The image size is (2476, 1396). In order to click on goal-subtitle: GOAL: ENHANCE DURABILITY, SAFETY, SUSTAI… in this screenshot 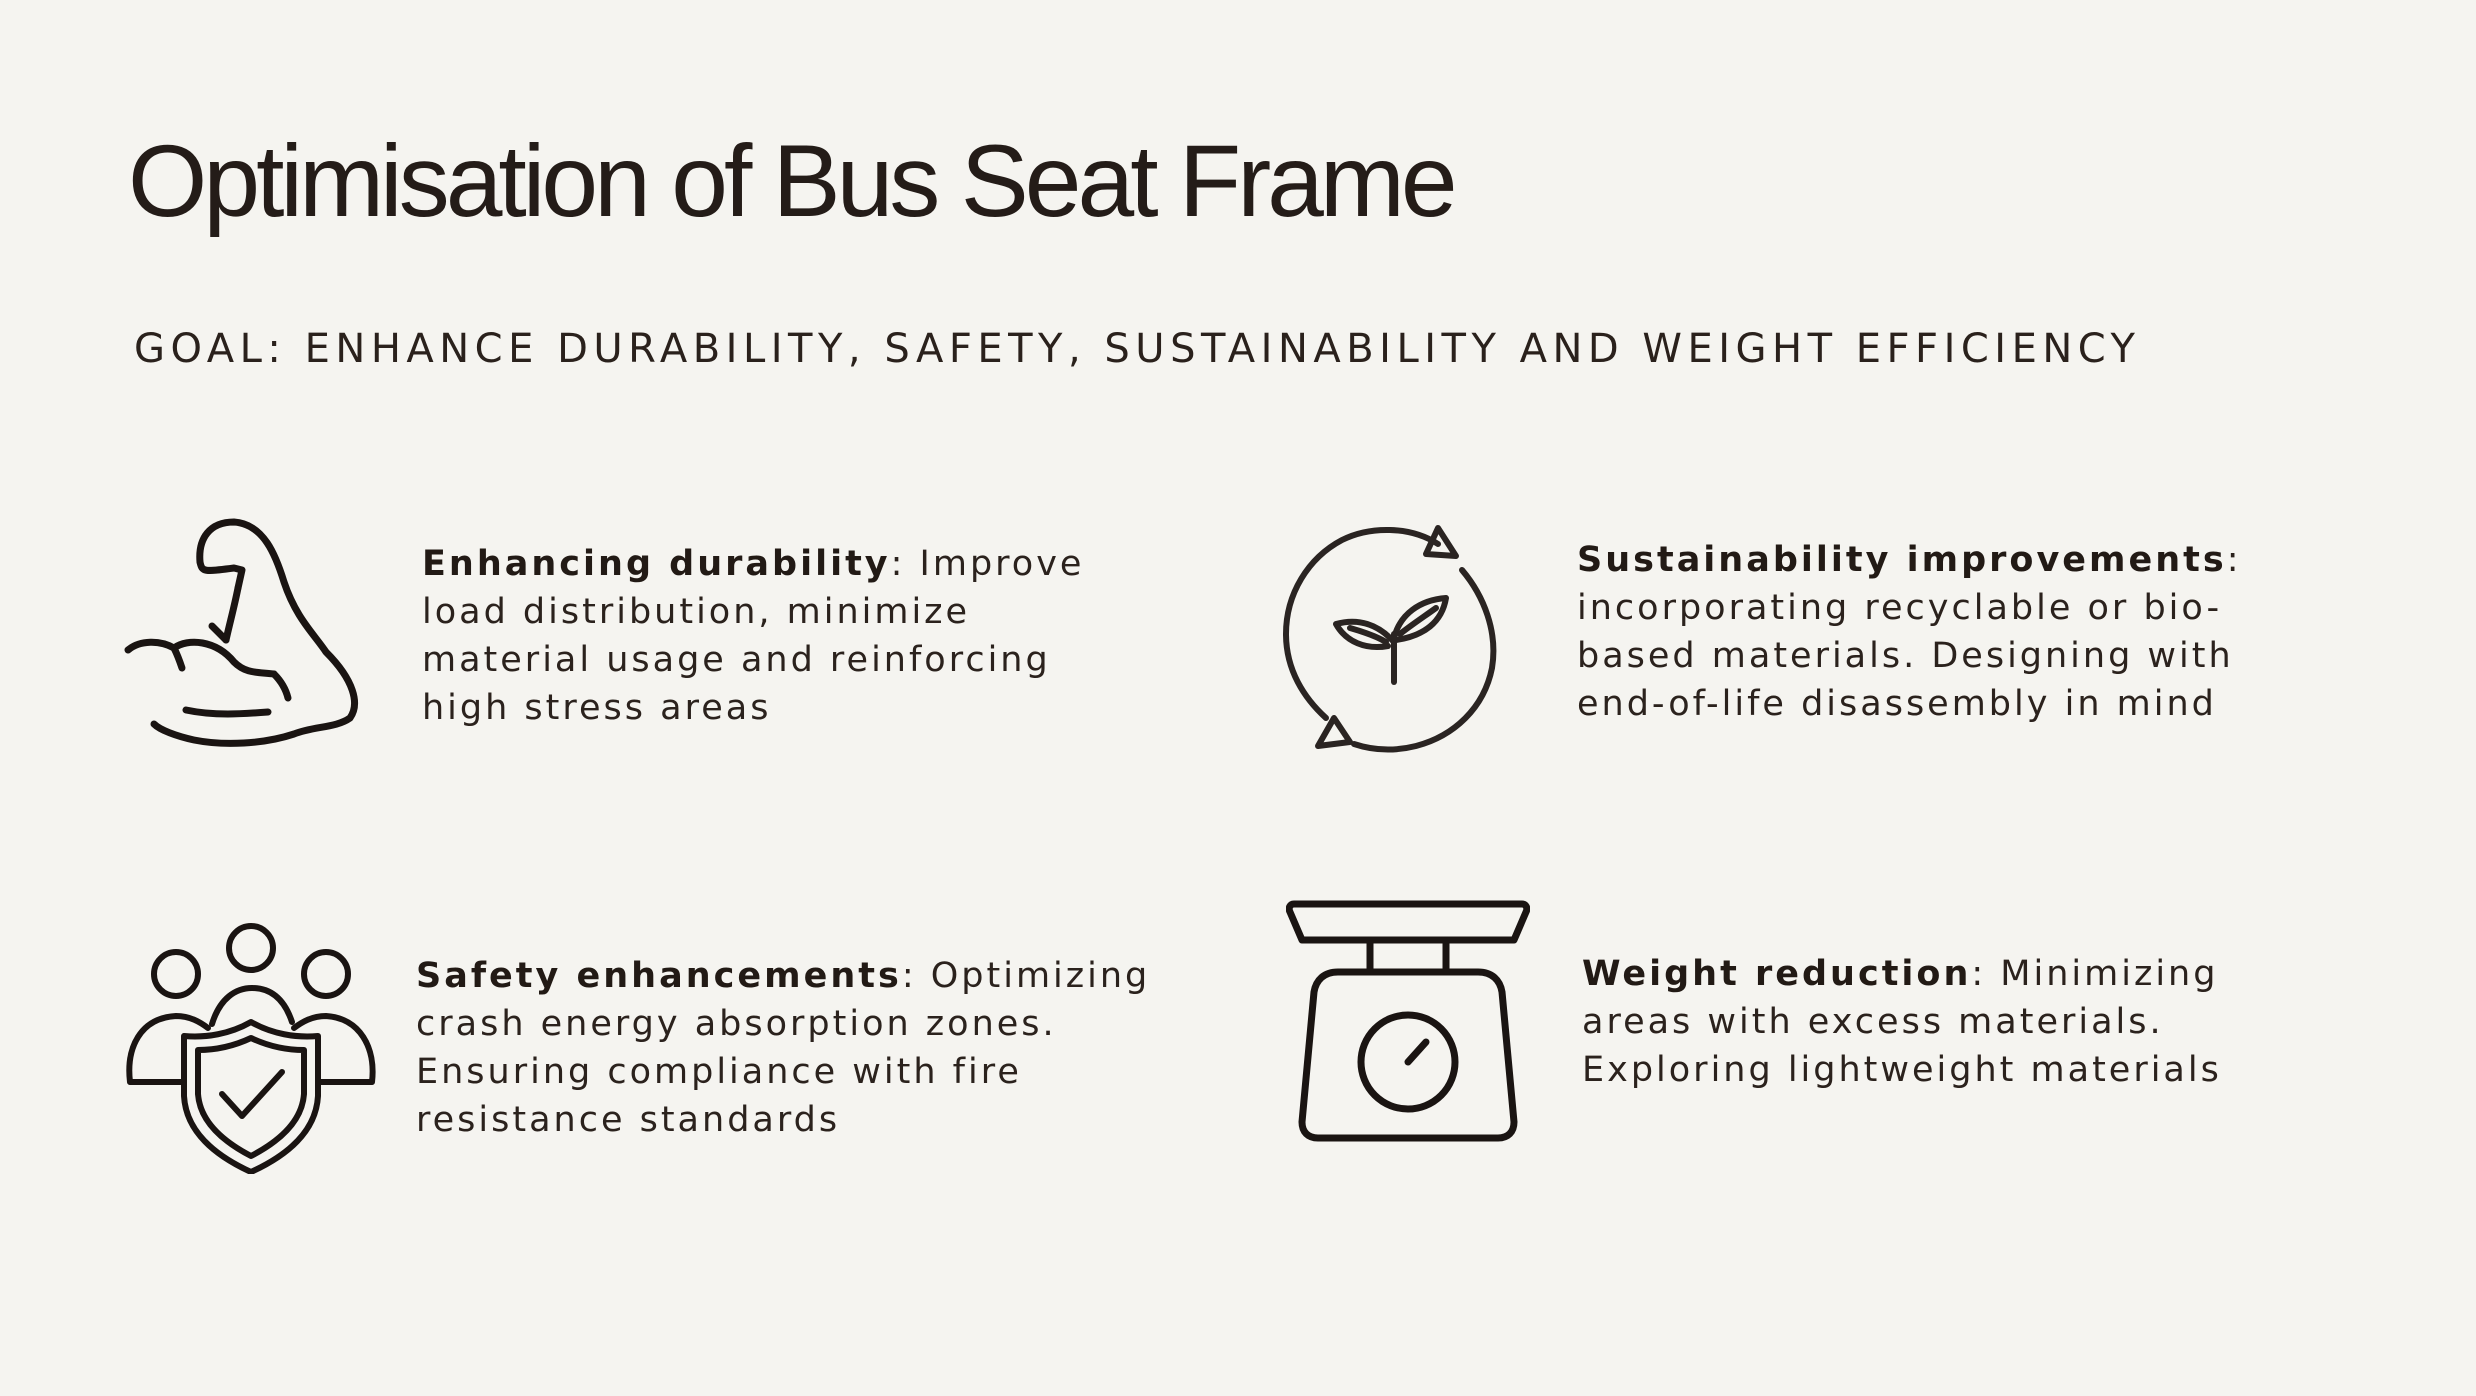, I will do `click(1137, 349)`.